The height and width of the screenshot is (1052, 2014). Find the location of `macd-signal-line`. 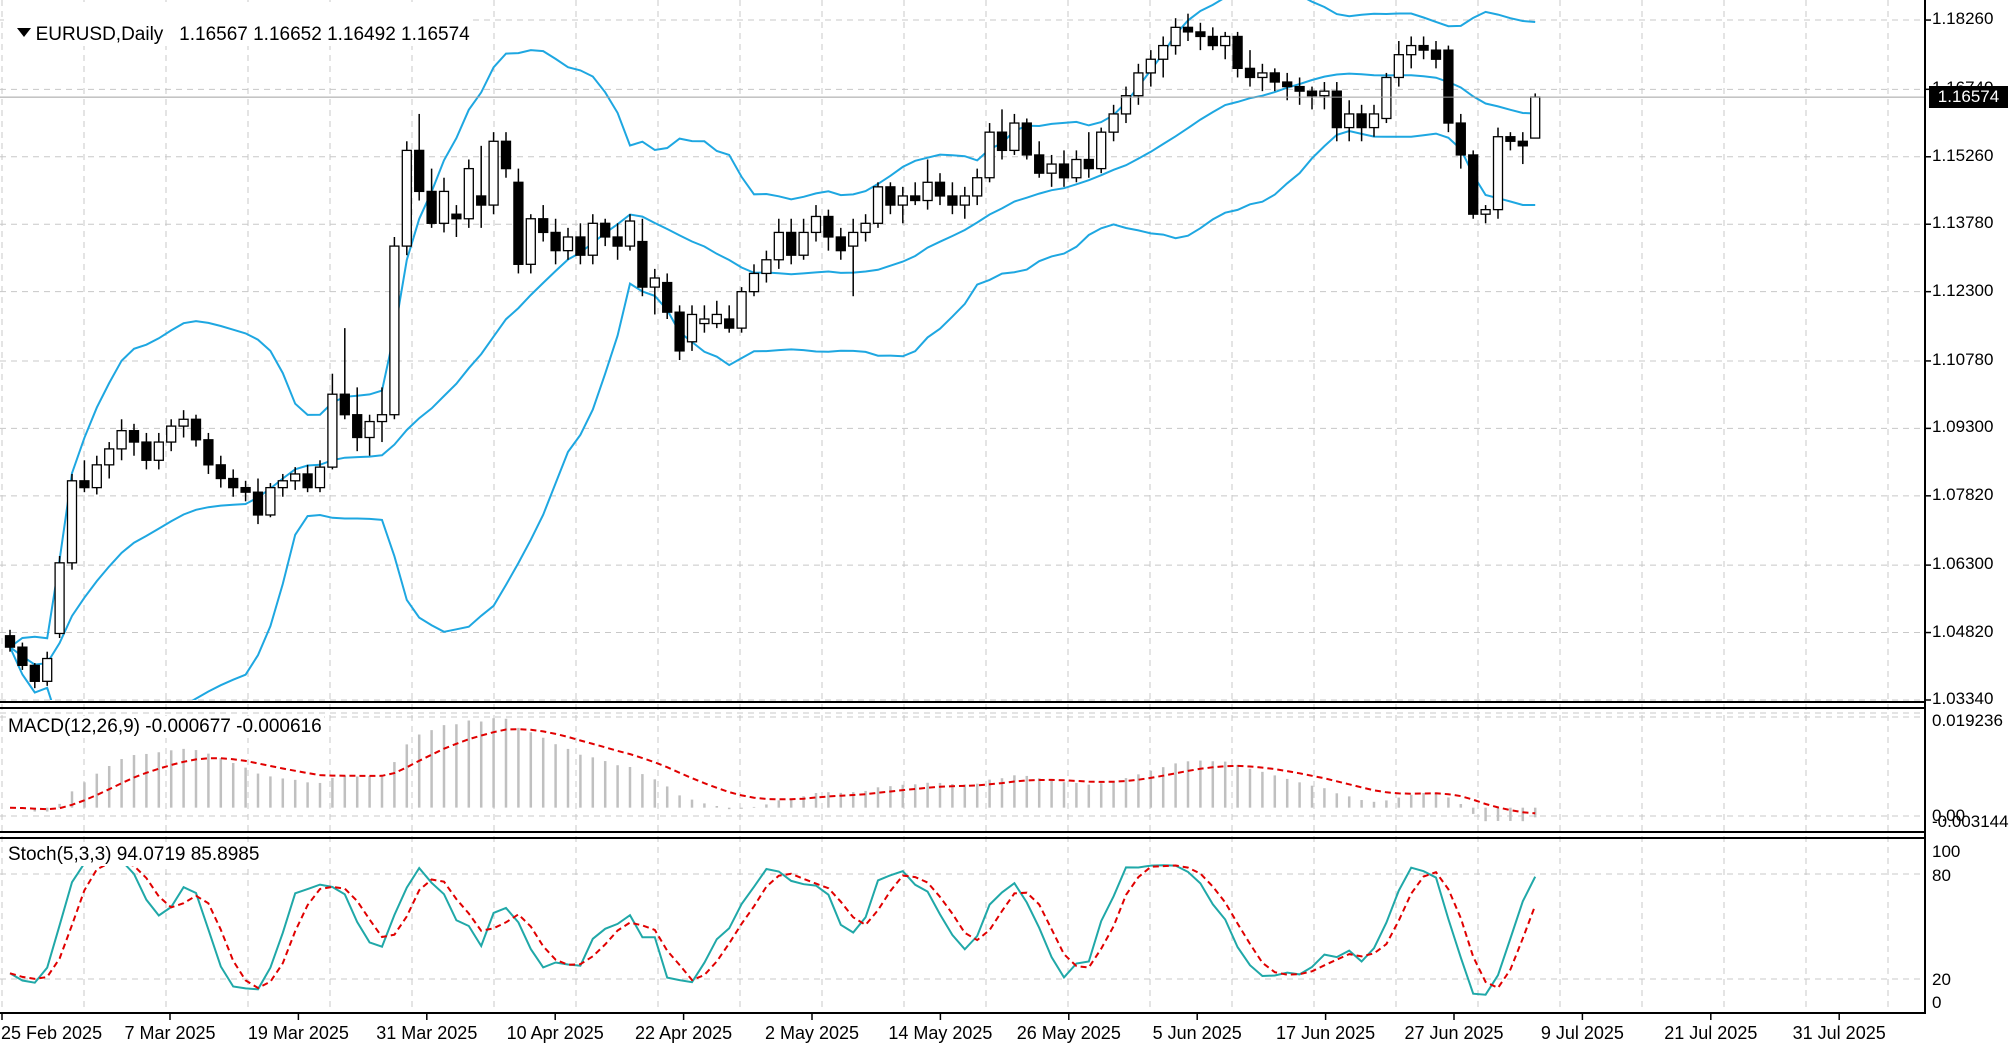

macd-signal-line is located at coordinates (772, 771).